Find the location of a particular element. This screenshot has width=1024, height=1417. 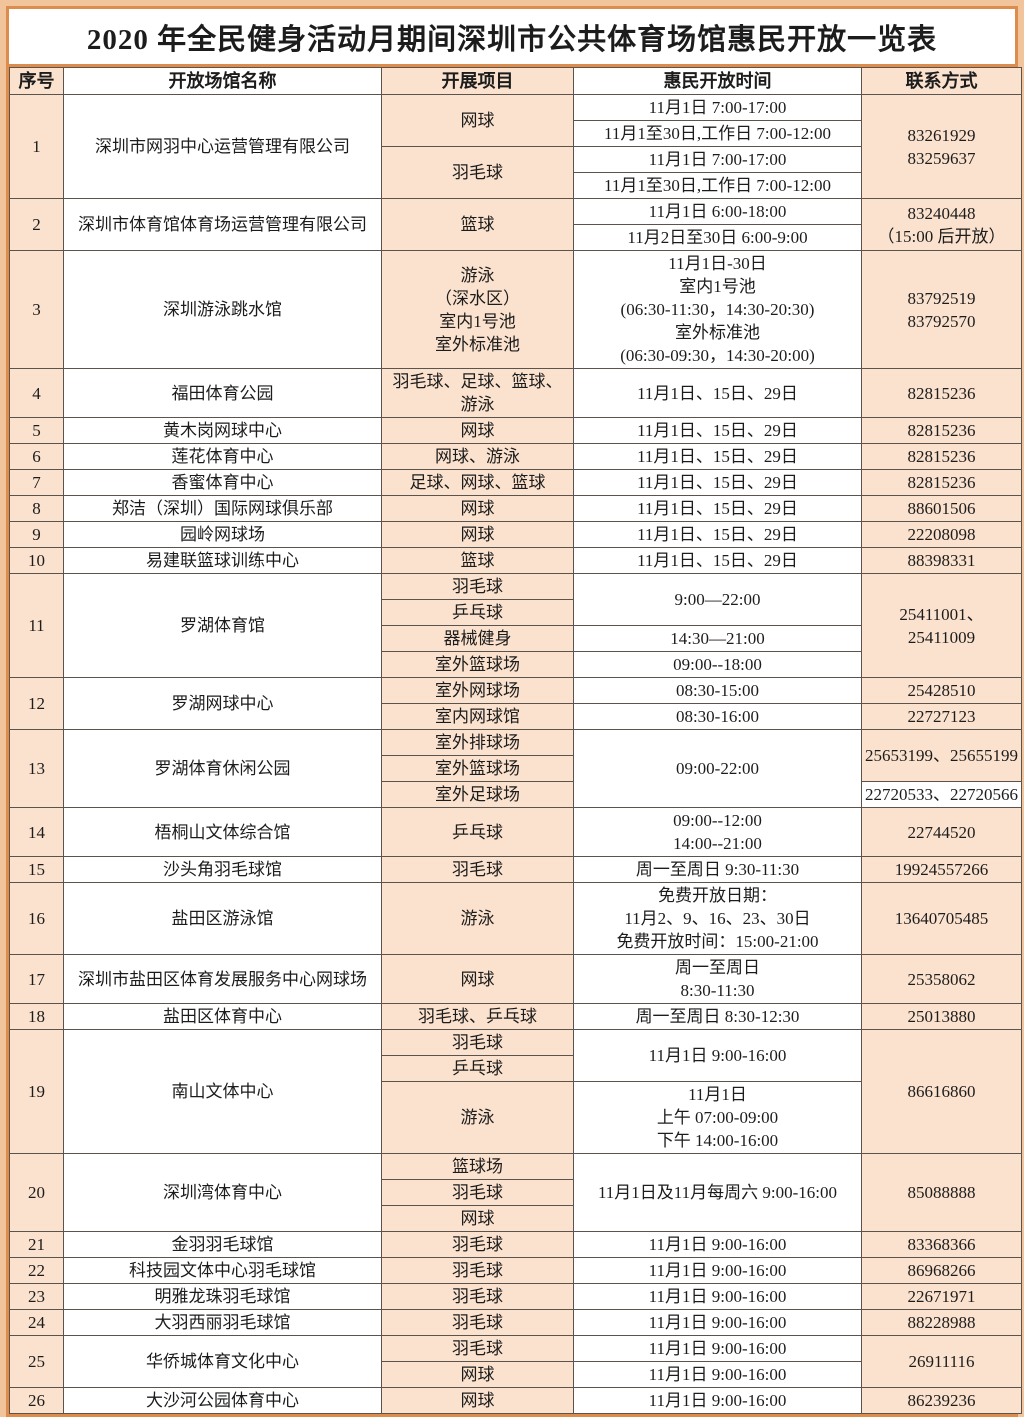

table-cell: 游泳 （深水区） 室内1号池 室外标准池 is located at coordinates (477, 309).